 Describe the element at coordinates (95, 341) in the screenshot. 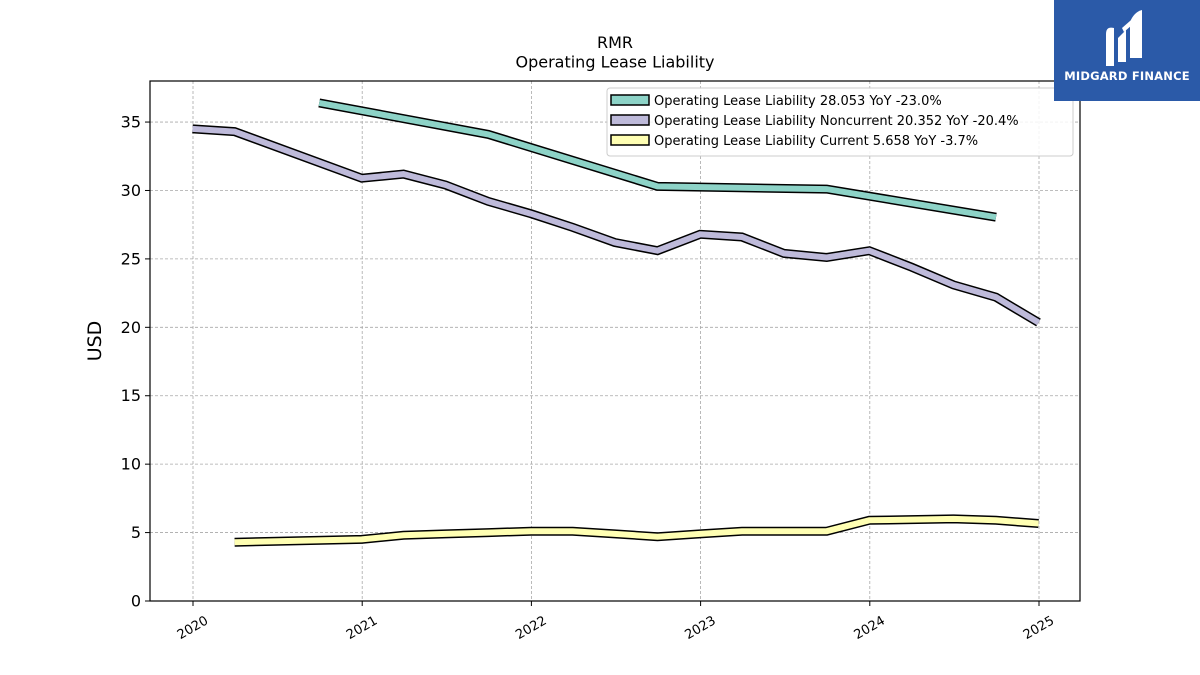

I see `y-axis-label: USD` at that location.